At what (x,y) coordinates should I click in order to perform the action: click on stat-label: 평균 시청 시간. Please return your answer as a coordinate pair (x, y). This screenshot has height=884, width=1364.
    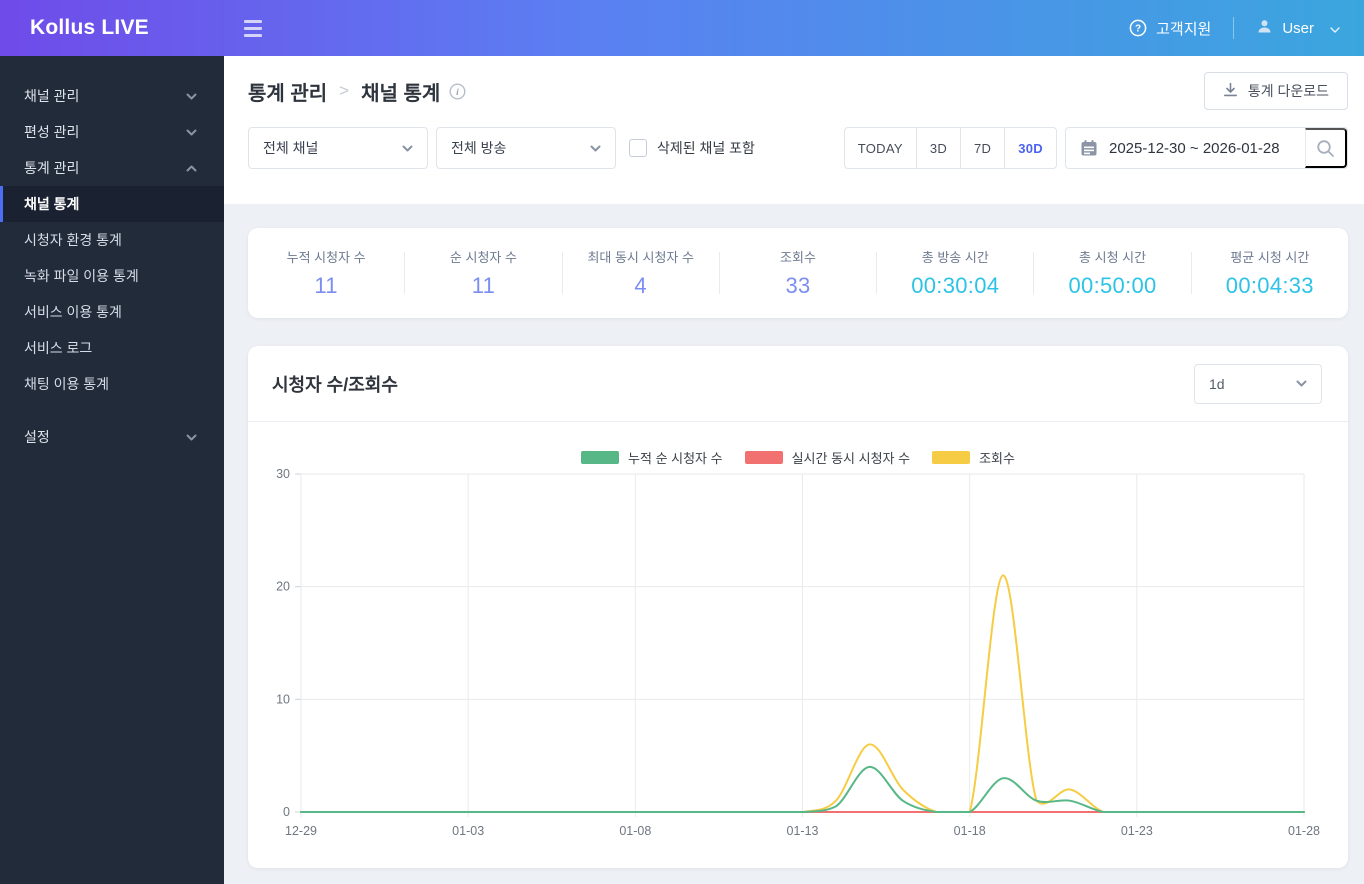
    Looking at the image, I should click on (1270, 257).